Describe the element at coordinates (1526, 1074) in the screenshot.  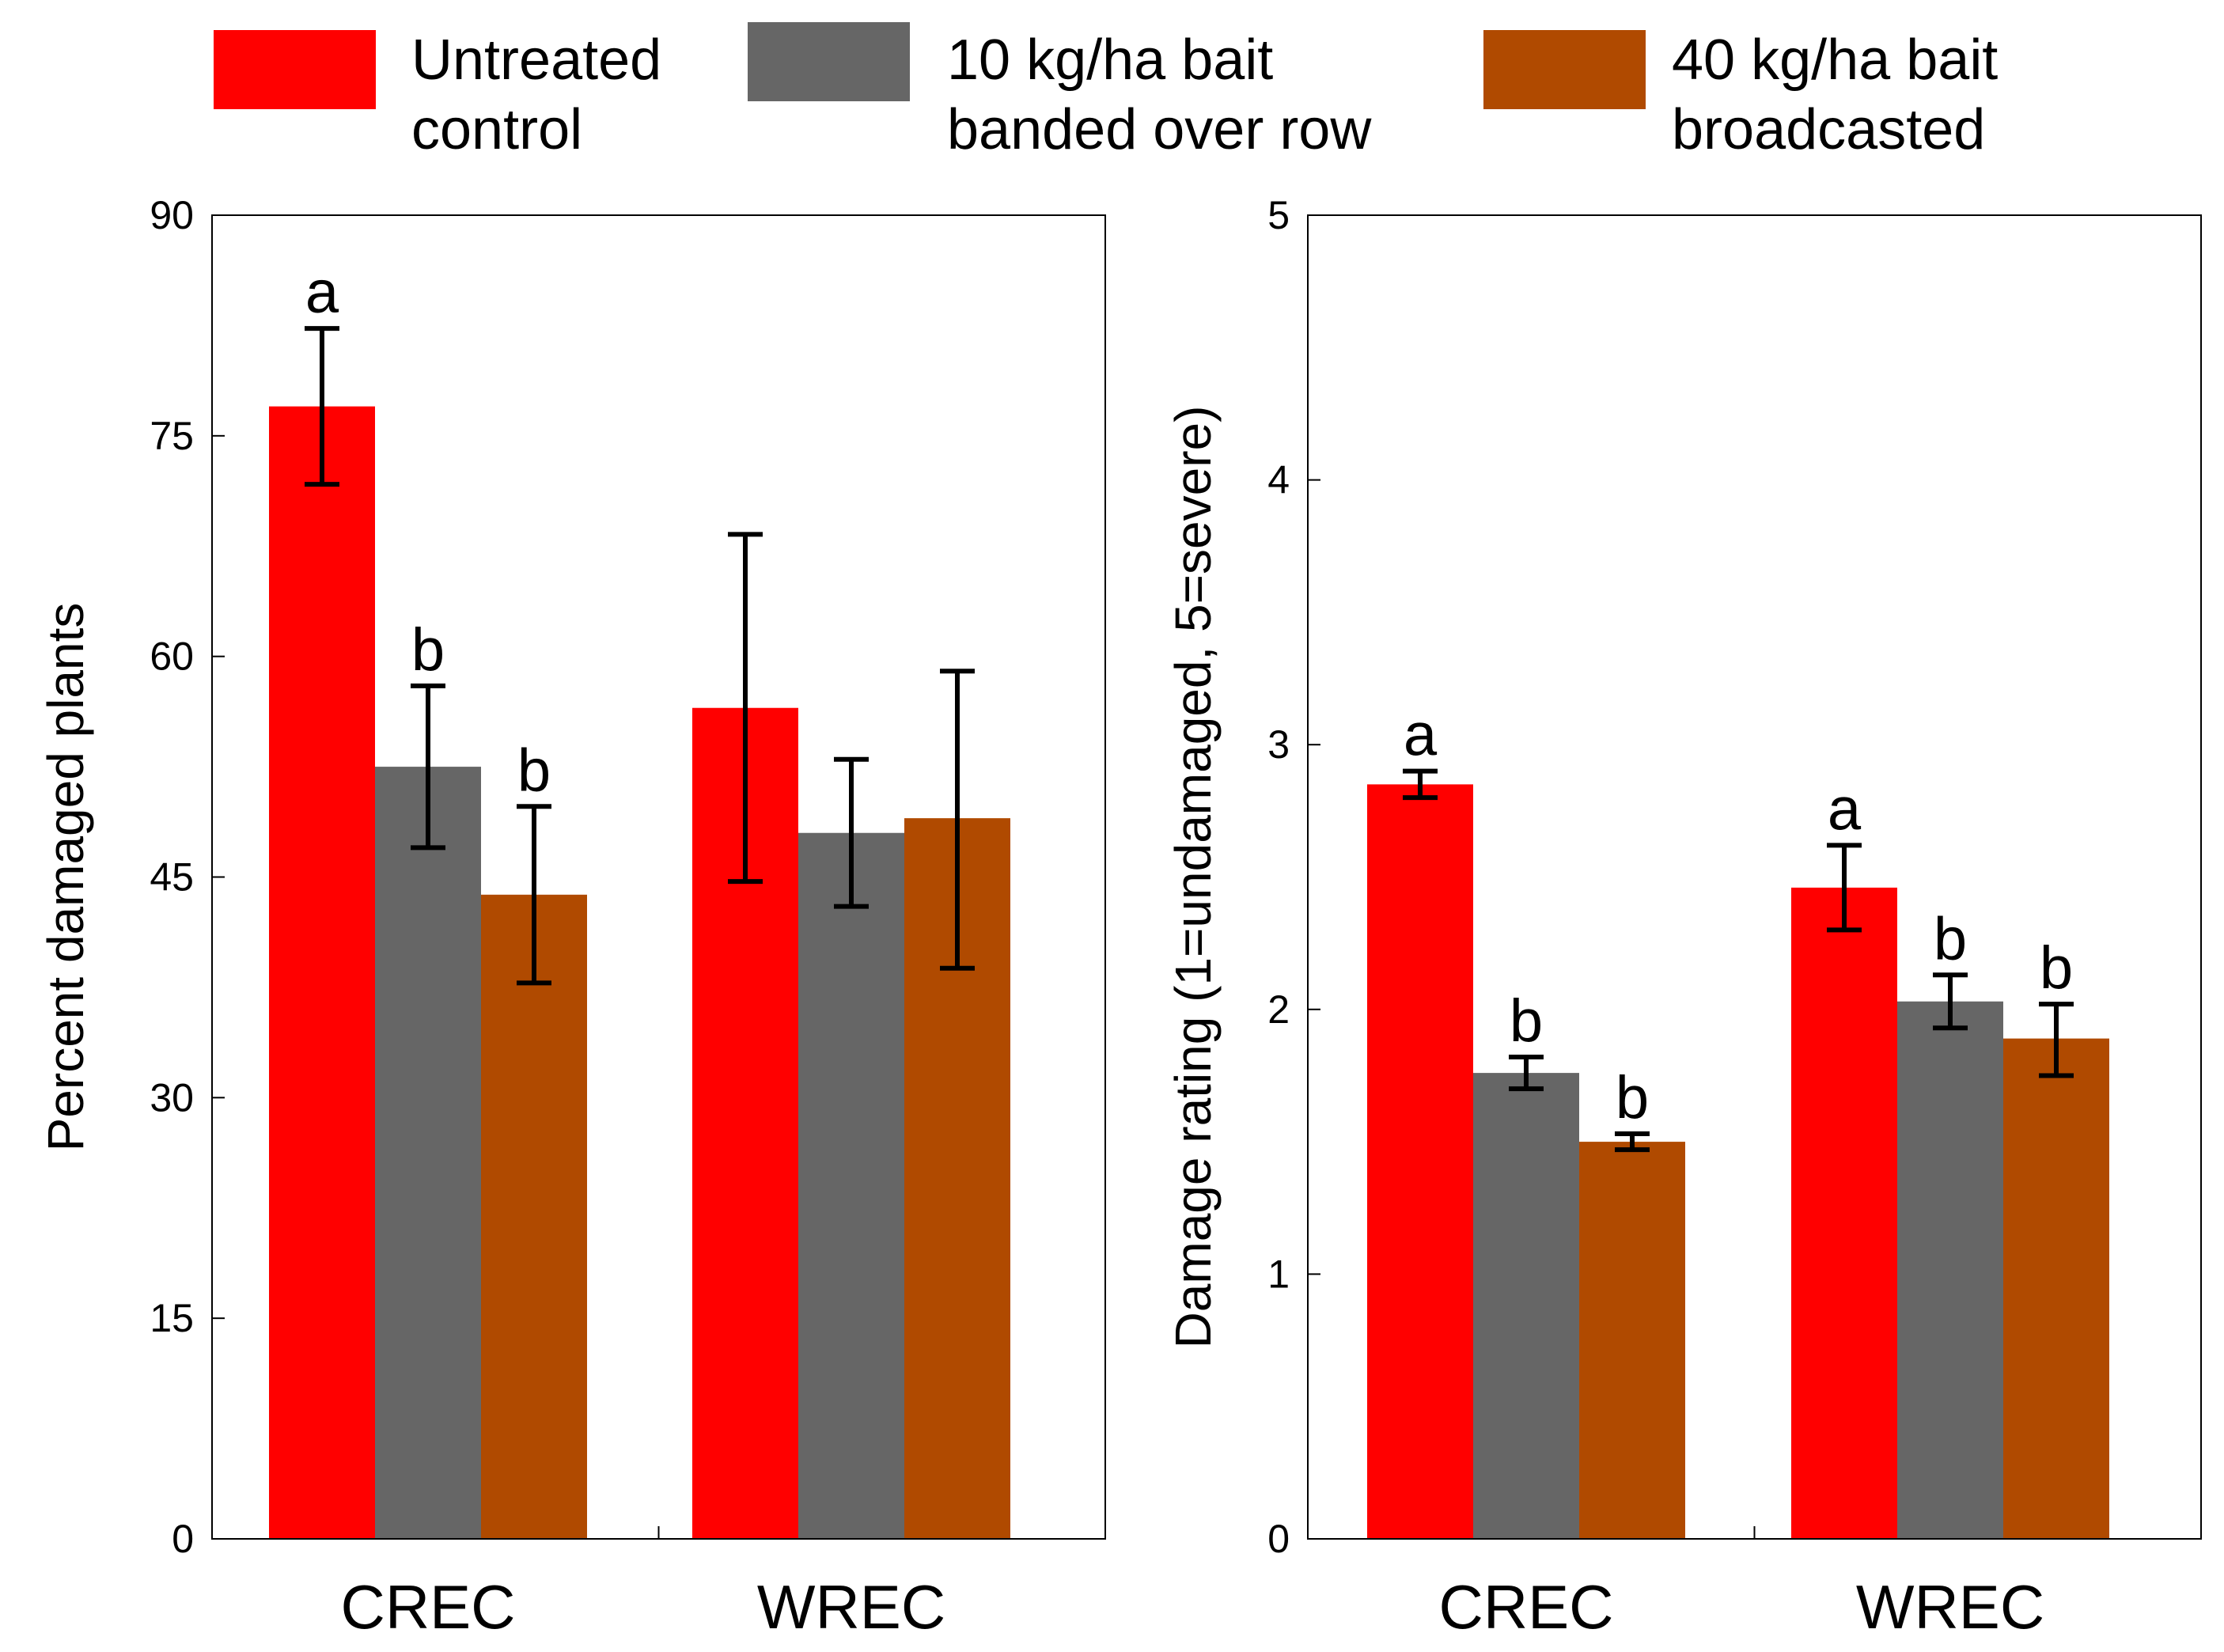
I see `chart1-errorbar-crec-series1` at that location.